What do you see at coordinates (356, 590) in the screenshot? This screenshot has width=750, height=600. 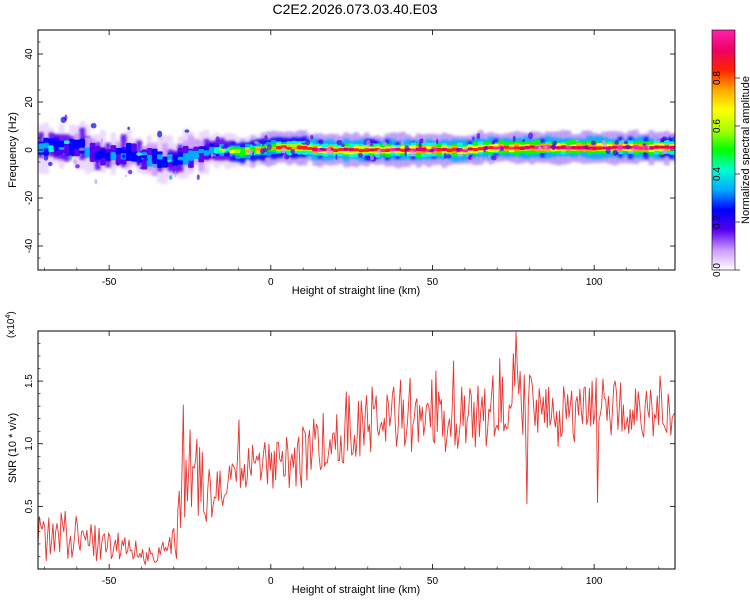 I see `snr-x-label: Height of straight line (km)` at bounding box center [356, 590].